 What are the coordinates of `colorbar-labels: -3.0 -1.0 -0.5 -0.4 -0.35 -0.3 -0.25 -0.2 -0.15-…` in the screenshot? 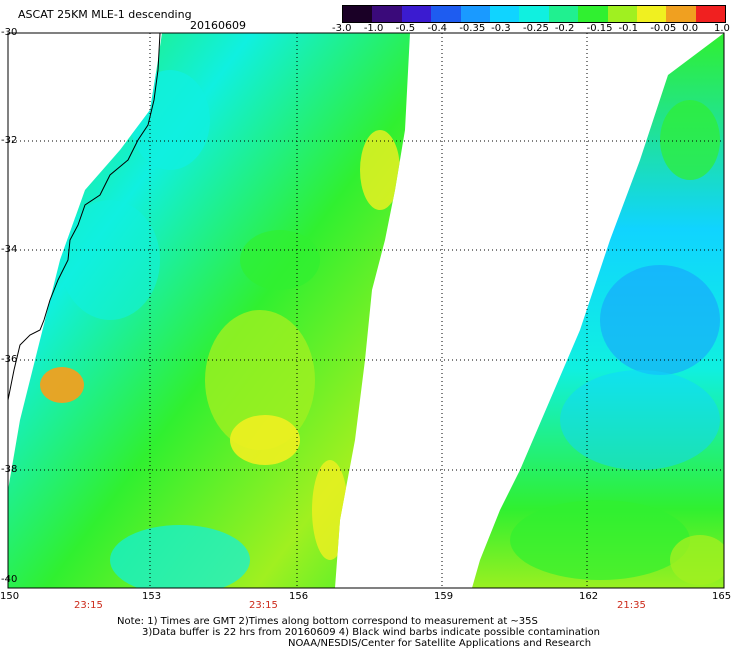 It's located at (532, 30).